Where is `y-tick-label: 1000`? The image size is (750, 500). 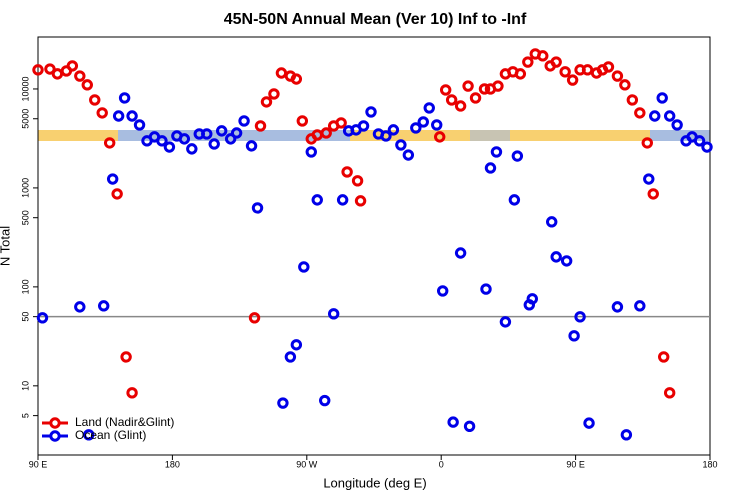 y-tick-label: 1000 is located at coordinates (25, 188).